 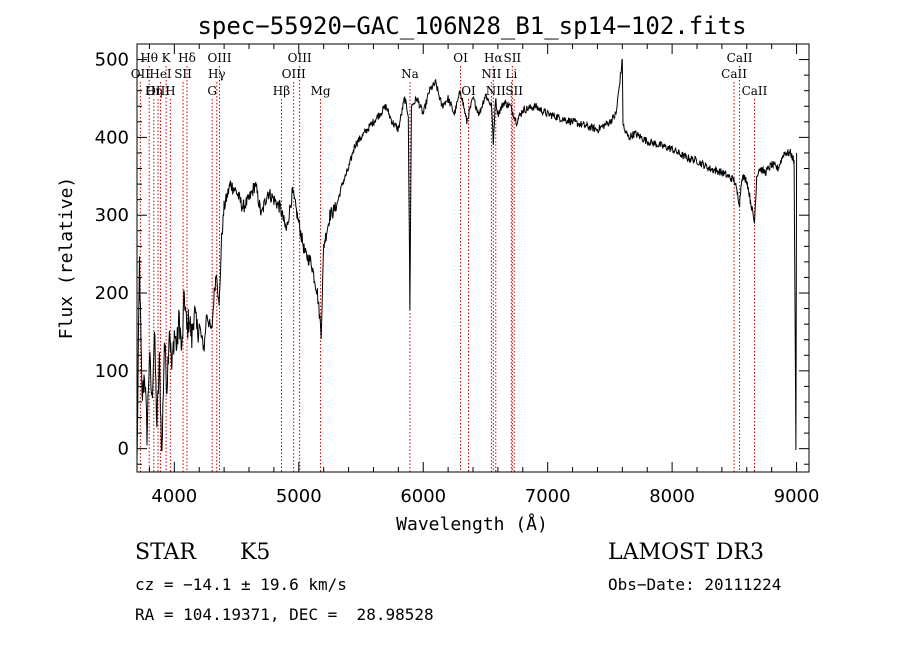 I want to click on y-tick-label: 0, so click(x=123, y=449).